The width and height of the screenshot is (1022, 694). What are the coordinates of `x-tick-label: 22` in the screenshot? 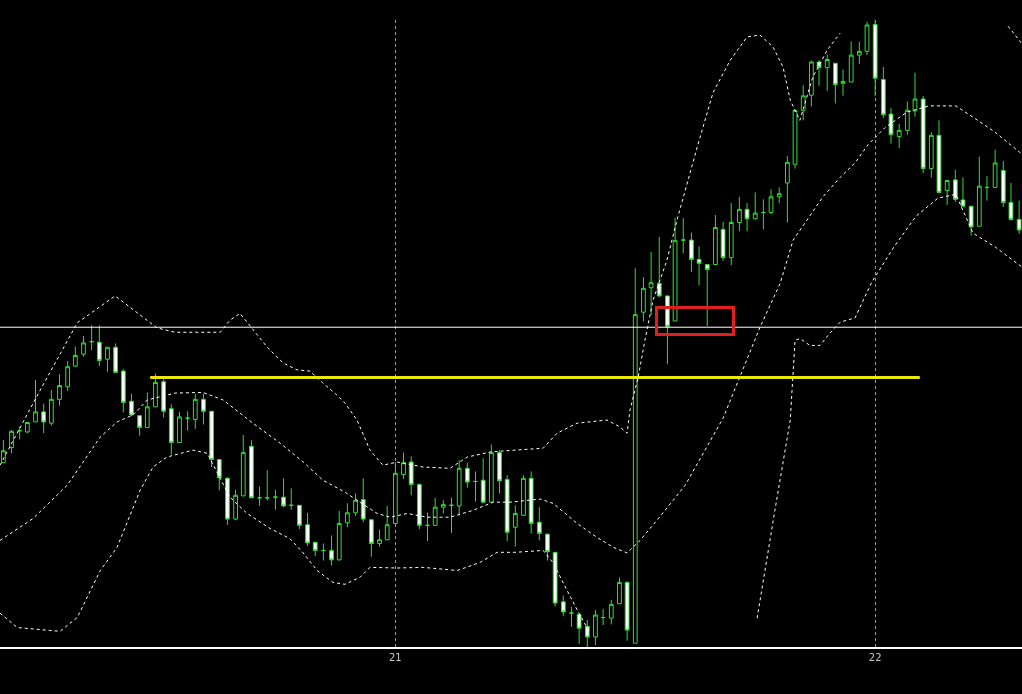 It's located at (875, 657).